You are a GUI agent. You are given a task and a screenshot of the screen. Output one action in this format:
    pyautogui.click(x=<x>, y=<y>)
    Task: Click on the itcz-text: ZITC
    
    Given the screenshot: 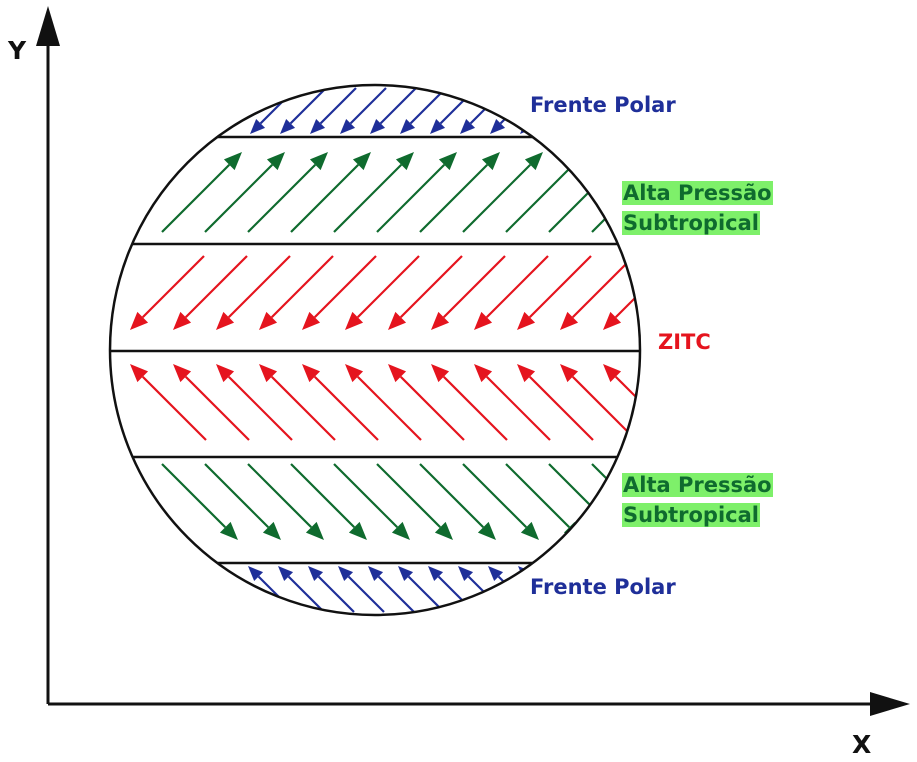 What is the action you would take?
    pyautogui.click(x=684, y=342)
    